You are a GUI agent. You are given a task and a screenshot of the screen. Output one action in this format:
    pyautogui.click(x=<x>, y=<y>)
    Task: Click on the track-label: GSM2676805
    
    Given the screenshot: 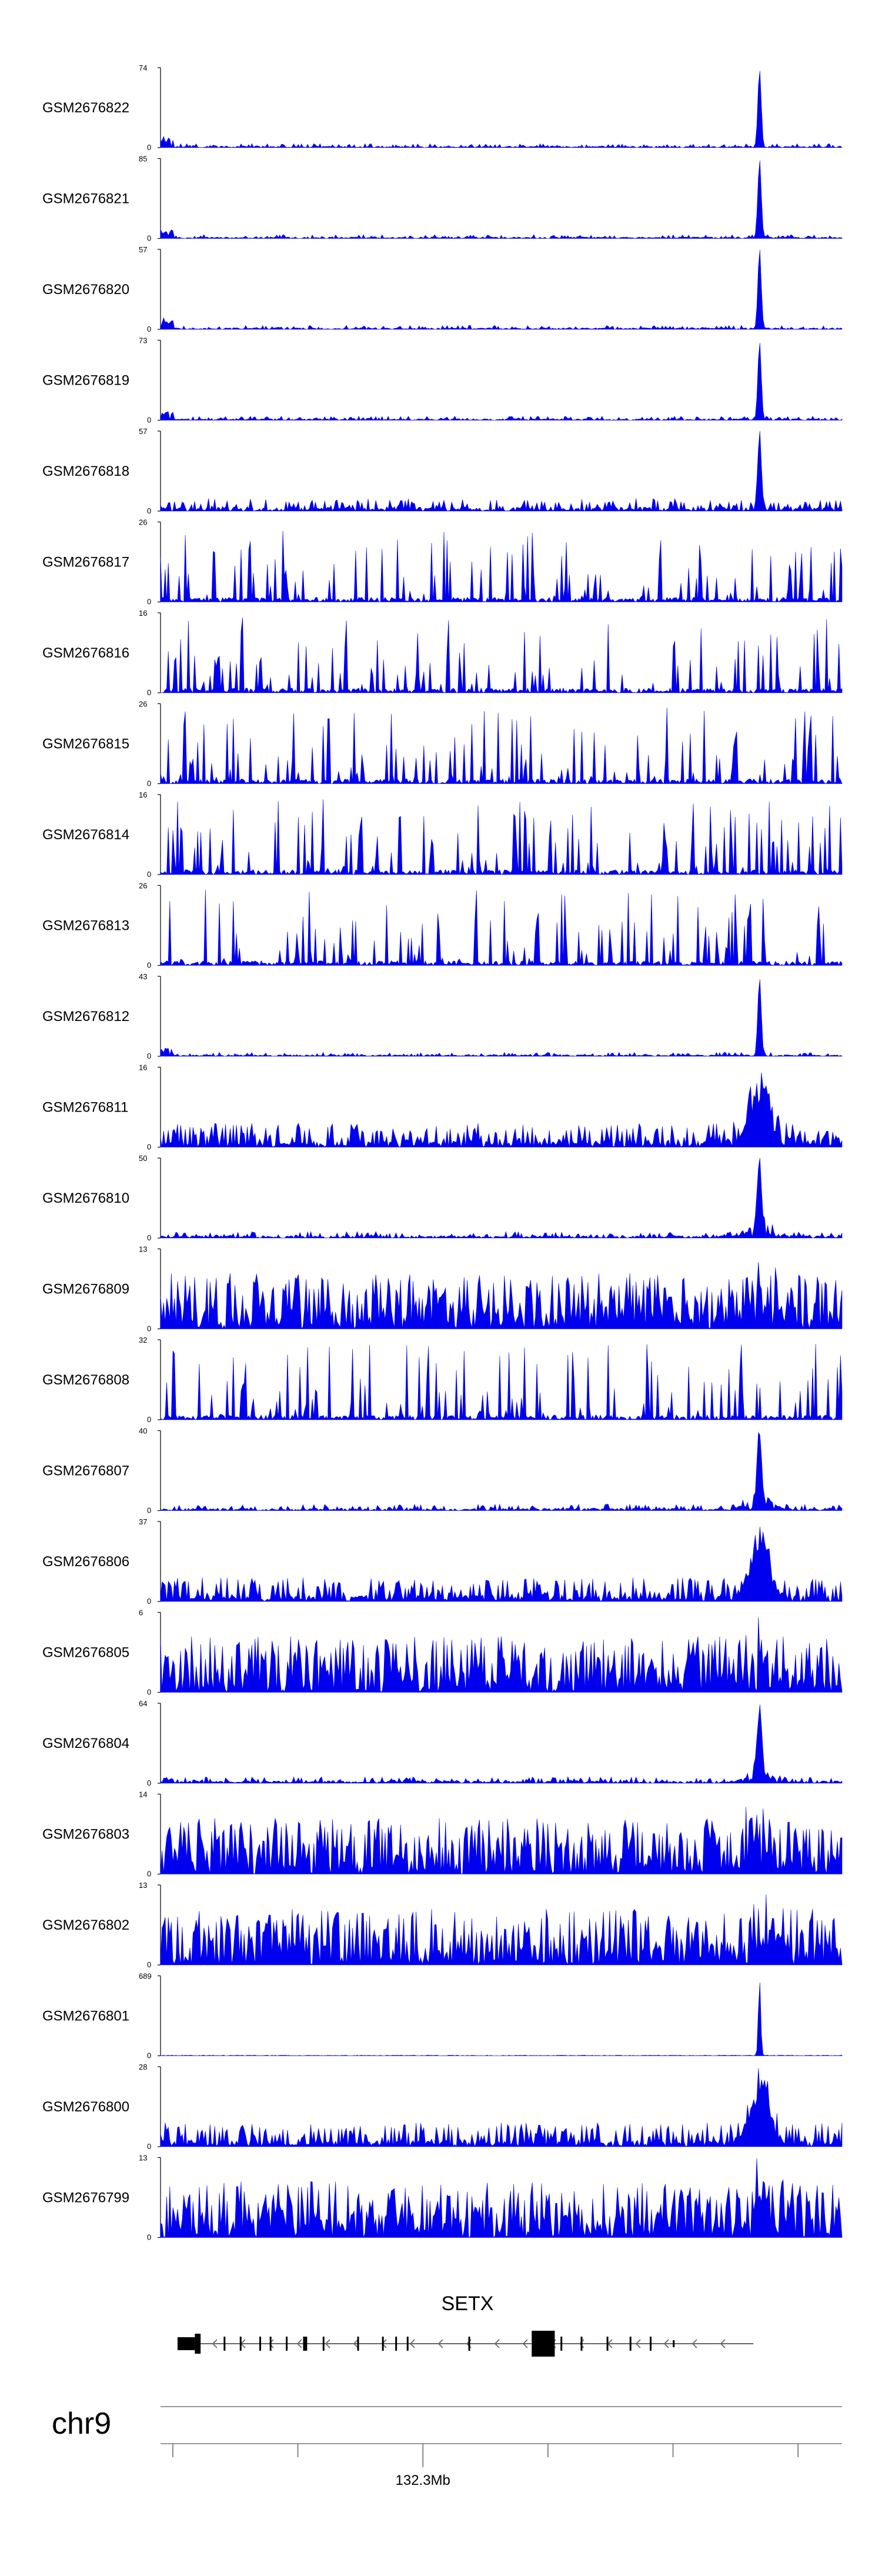 What is the action you would take?
    pyautogui.click(x=85, y=1653)
    